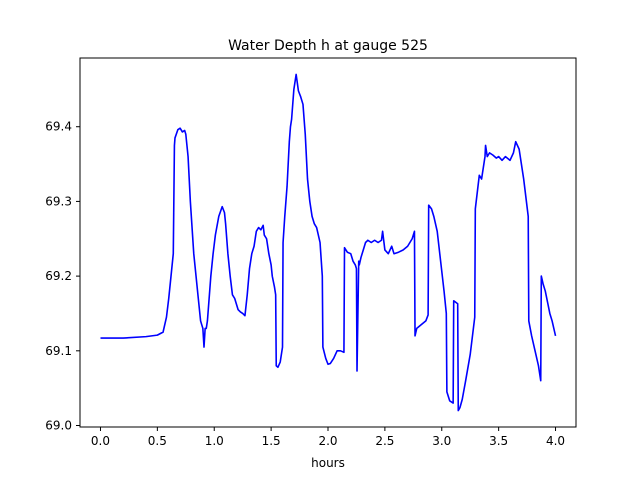 The width and height of the screenshot is (640, 480). What do you see at coordinates (58, 127) in the screenshot?
I see `y-tick-label: 69.4` at bounding box center [58, 127].